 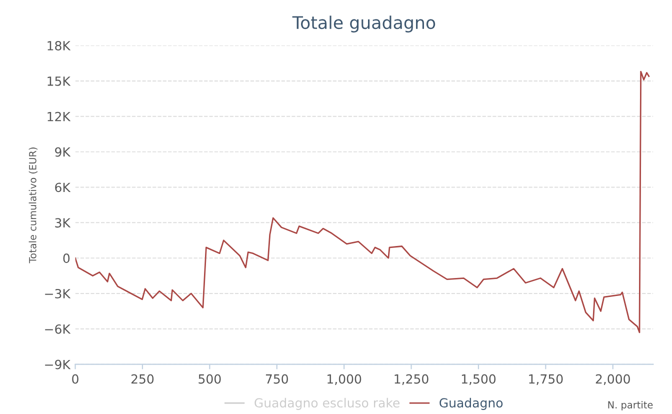 What do you see at coordinates (630, 405) in the screenshot?
I see `x-axis-title: N. partite` at bounding box center [630, 405].